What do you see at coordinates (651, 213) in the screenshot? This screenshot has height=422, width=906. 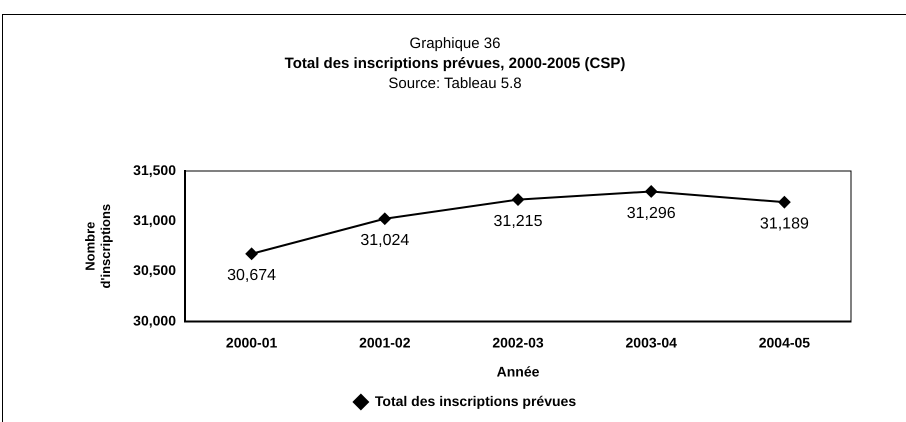 I see `data-label: 31,296` at bounding box center [651, 213].